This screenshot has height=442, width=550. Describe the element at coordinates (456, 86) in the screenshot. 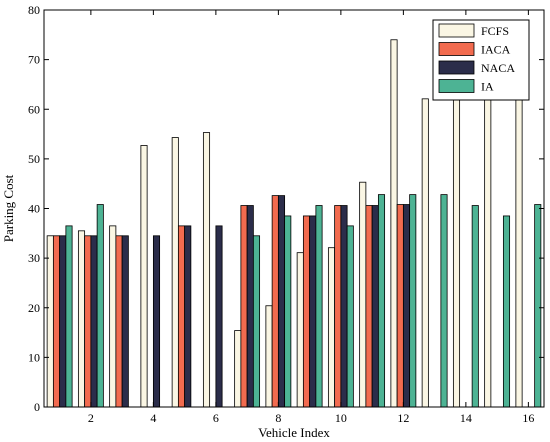

I see `legend-swatch-ia` at that location.